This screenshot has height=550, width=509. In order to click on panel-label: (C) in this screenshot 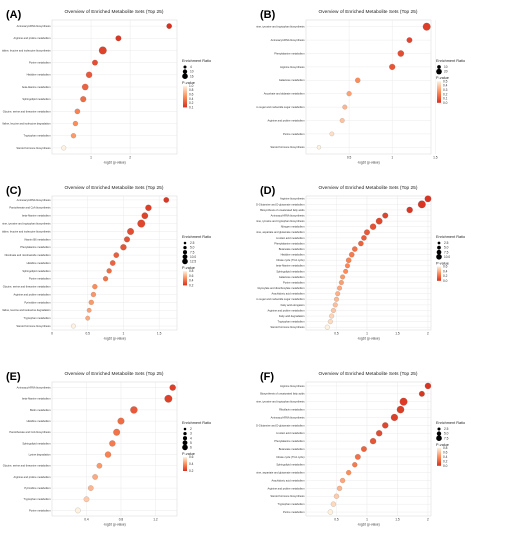, I will do `click(14, 191)`.